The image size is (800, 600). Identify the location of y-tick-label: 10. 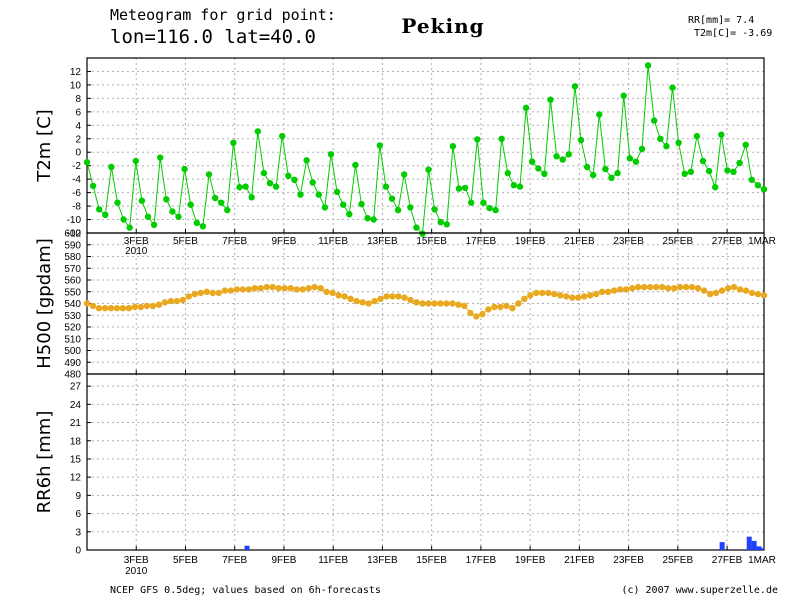
(76, 85).